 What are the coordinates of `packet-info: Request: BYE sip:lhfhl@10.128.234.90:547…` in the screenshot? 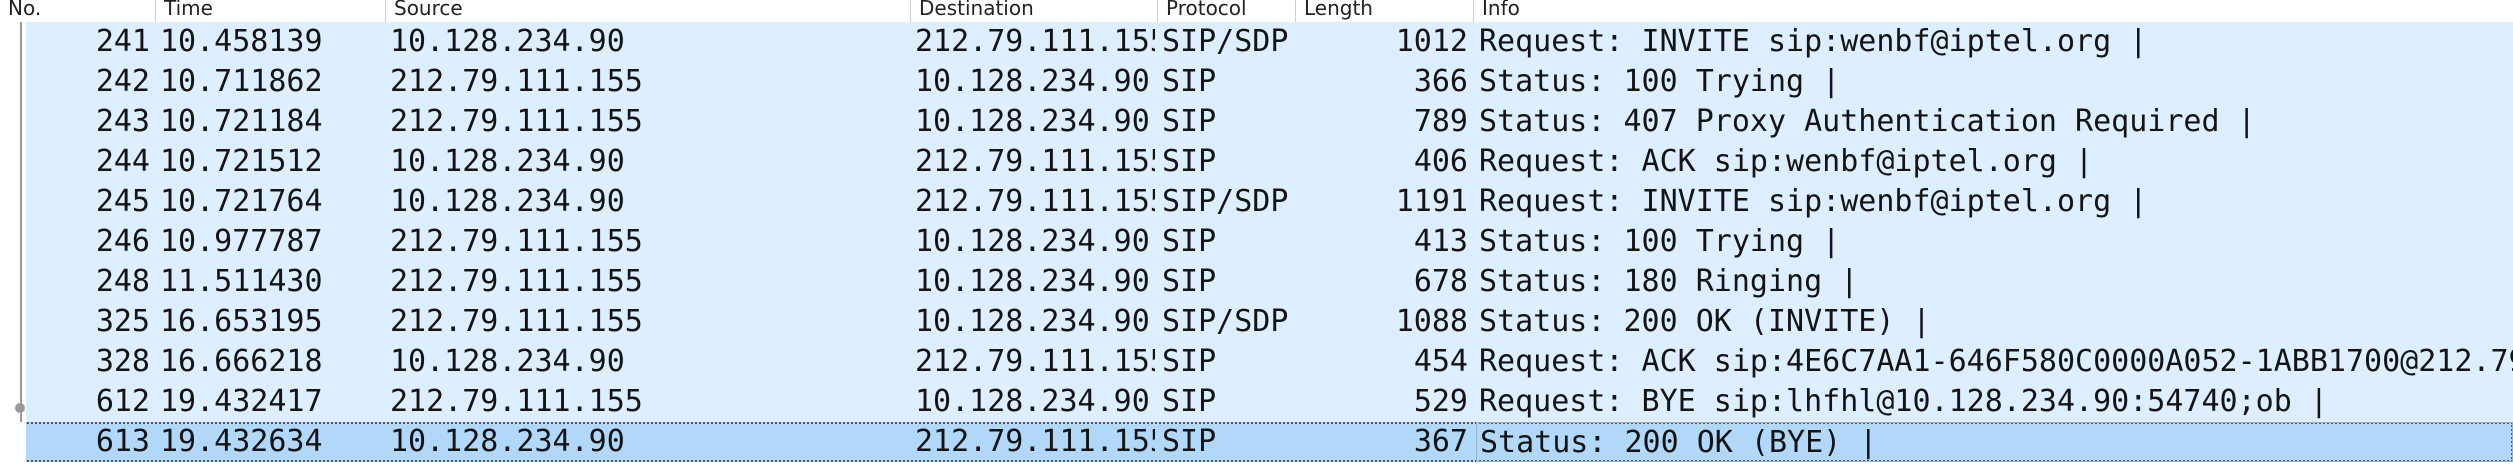 It's located at (1903, 401).